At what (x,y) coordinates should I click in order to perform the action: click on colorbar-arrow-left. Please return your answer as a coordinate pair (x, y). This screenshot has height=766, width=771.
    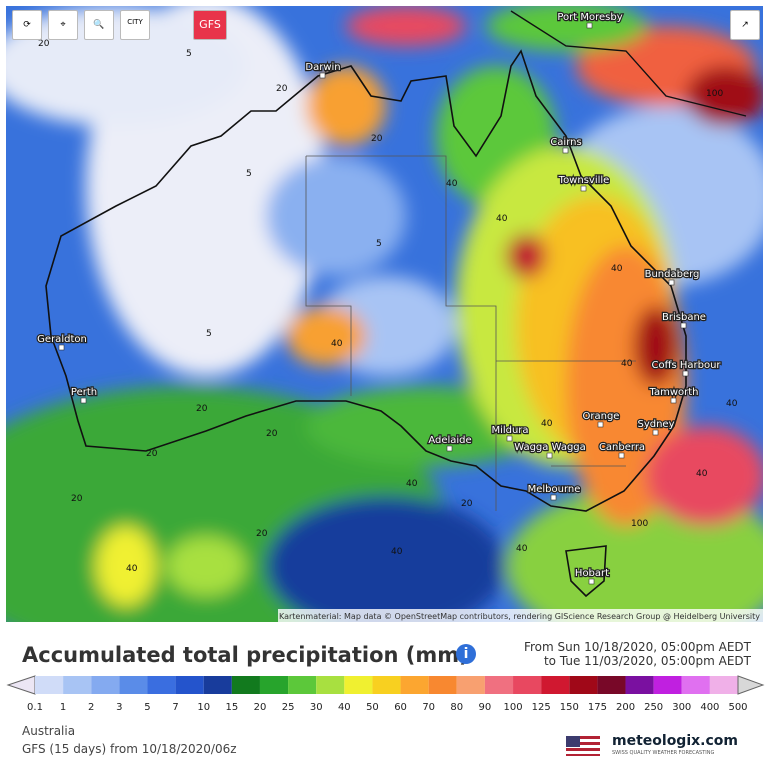
    Looking at the image, I should click on (21, 685).